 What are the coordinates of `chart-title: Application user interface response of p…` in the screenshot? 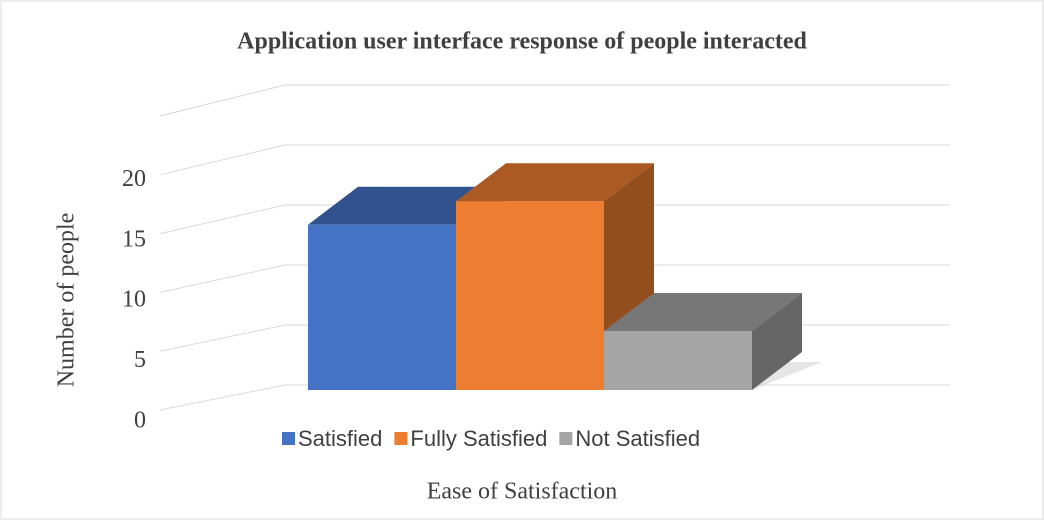 It's located at (522, 42).